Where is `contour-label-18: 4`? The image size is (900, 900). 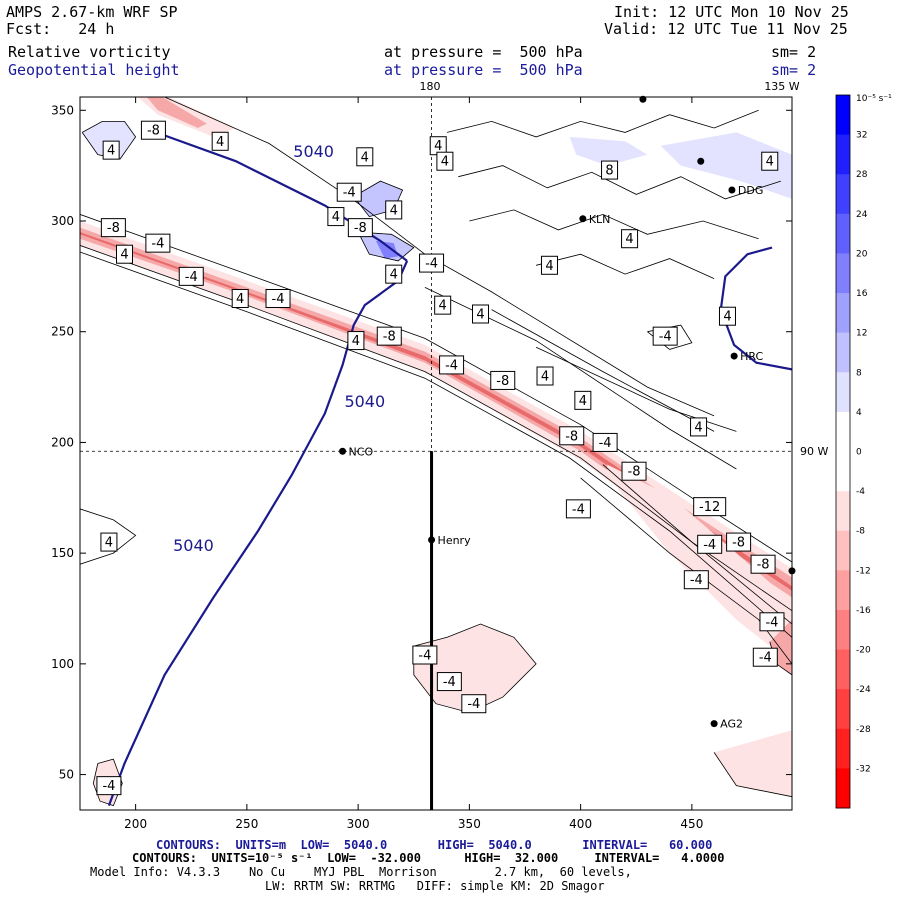
contour-label-18: 4 is located at coordinates (480, 314).